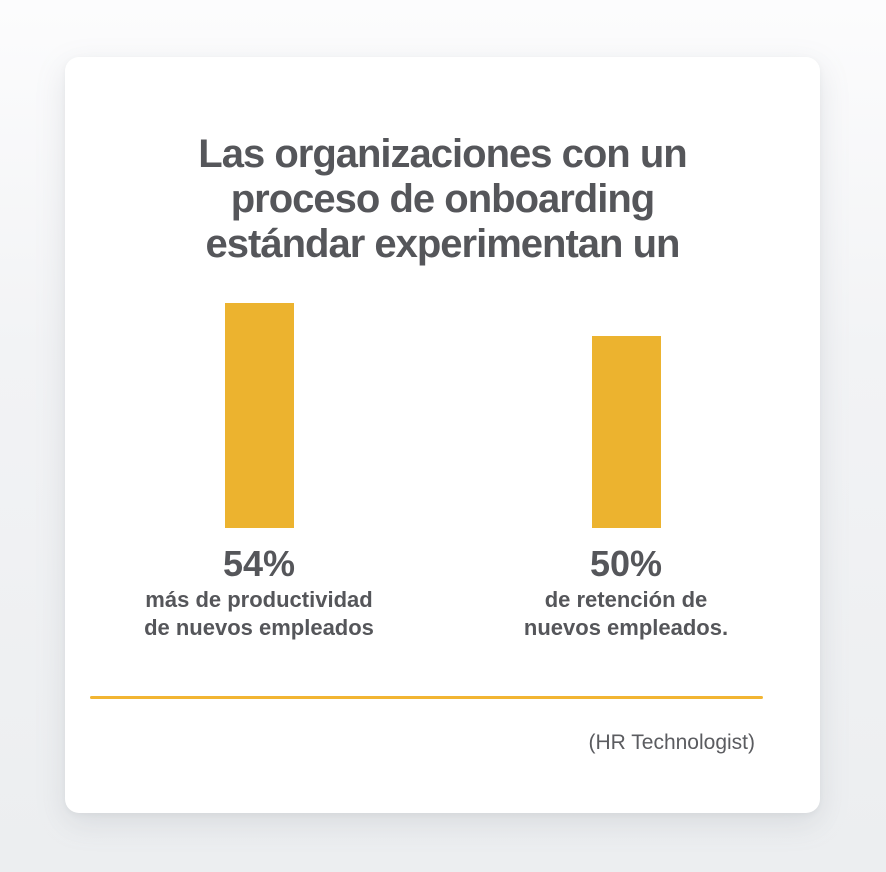 The height and width of the screenshot is (872, 886). I want to click on title-line-2: proceso de onboarding, so click(442, 199).